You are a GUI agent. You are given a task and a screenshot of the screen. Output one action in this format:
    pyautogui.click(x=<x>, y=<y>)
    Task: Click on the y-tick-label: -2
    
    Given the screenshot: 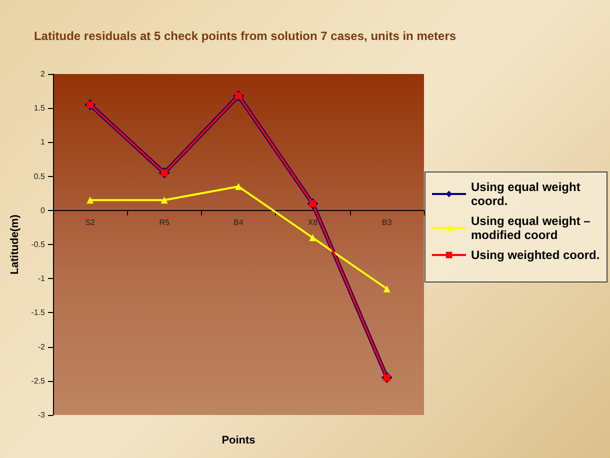 What is the action you would take?
    pyautogui.click(x=42, y=347)
    